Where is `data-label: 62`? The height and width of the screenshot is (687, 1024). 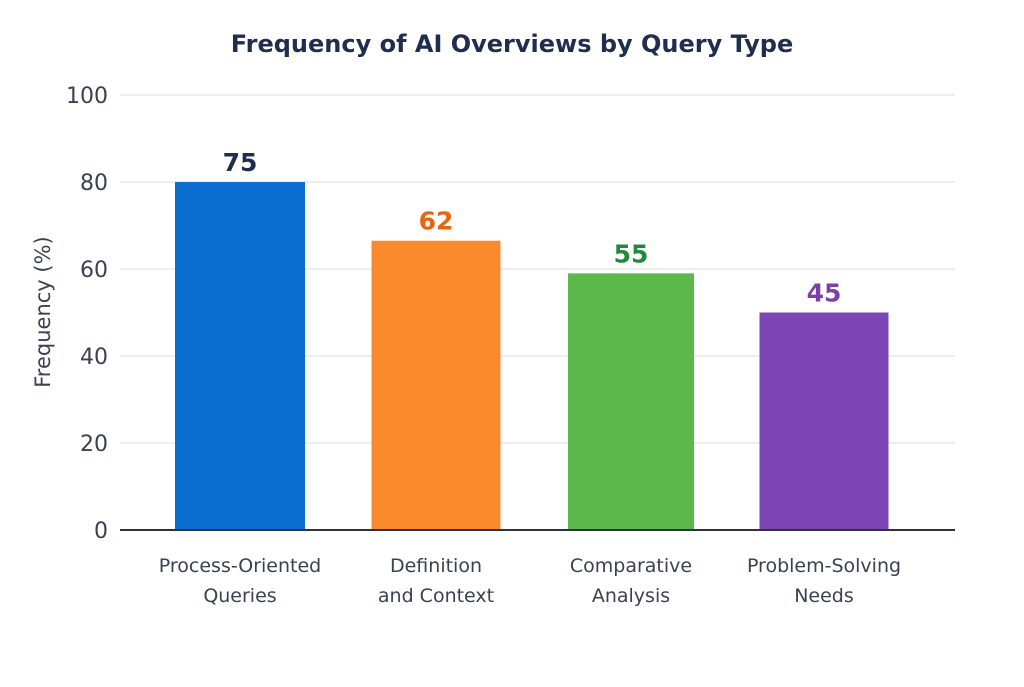 data-label: 62 is located at coordinates (436, 221).